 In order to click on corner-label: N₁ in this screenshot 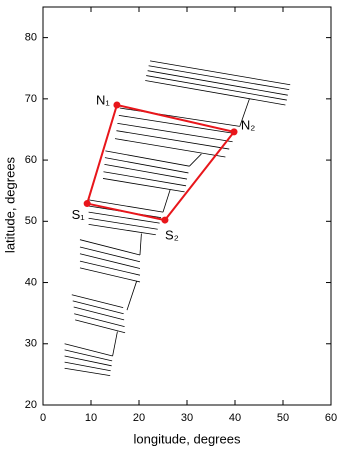, I will do `click(103, 99)`.